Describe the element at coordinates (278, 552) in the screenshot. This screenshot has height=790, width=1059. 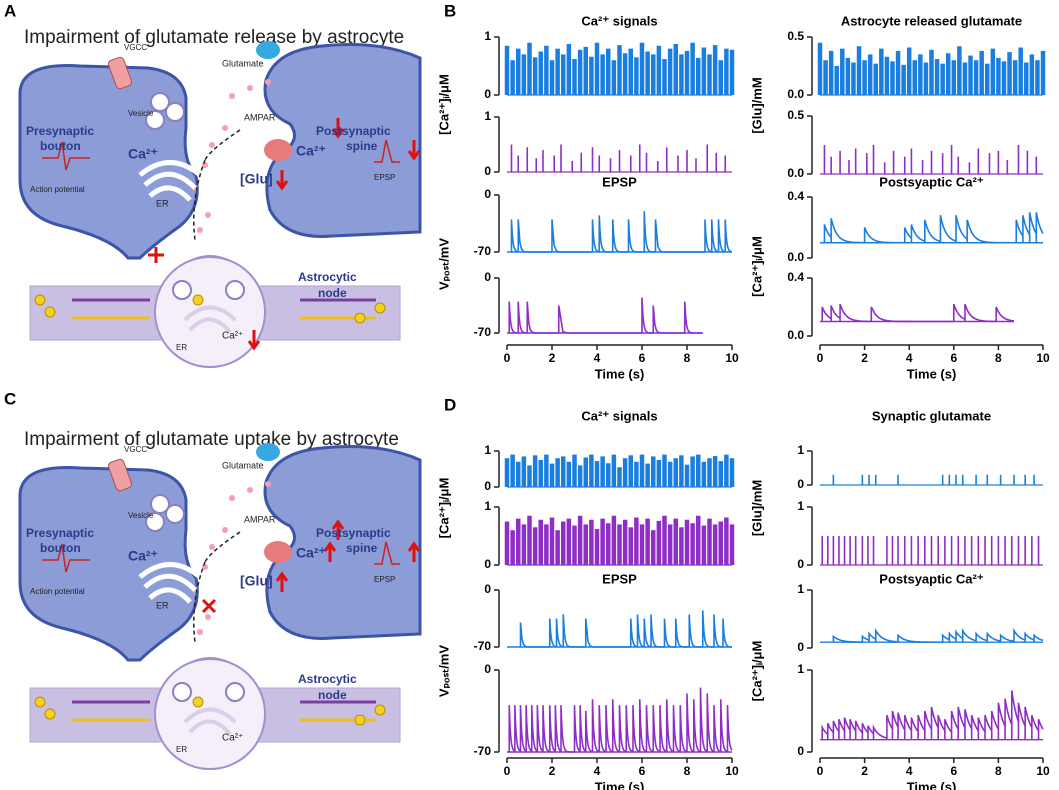
I see `ampar` at that location.